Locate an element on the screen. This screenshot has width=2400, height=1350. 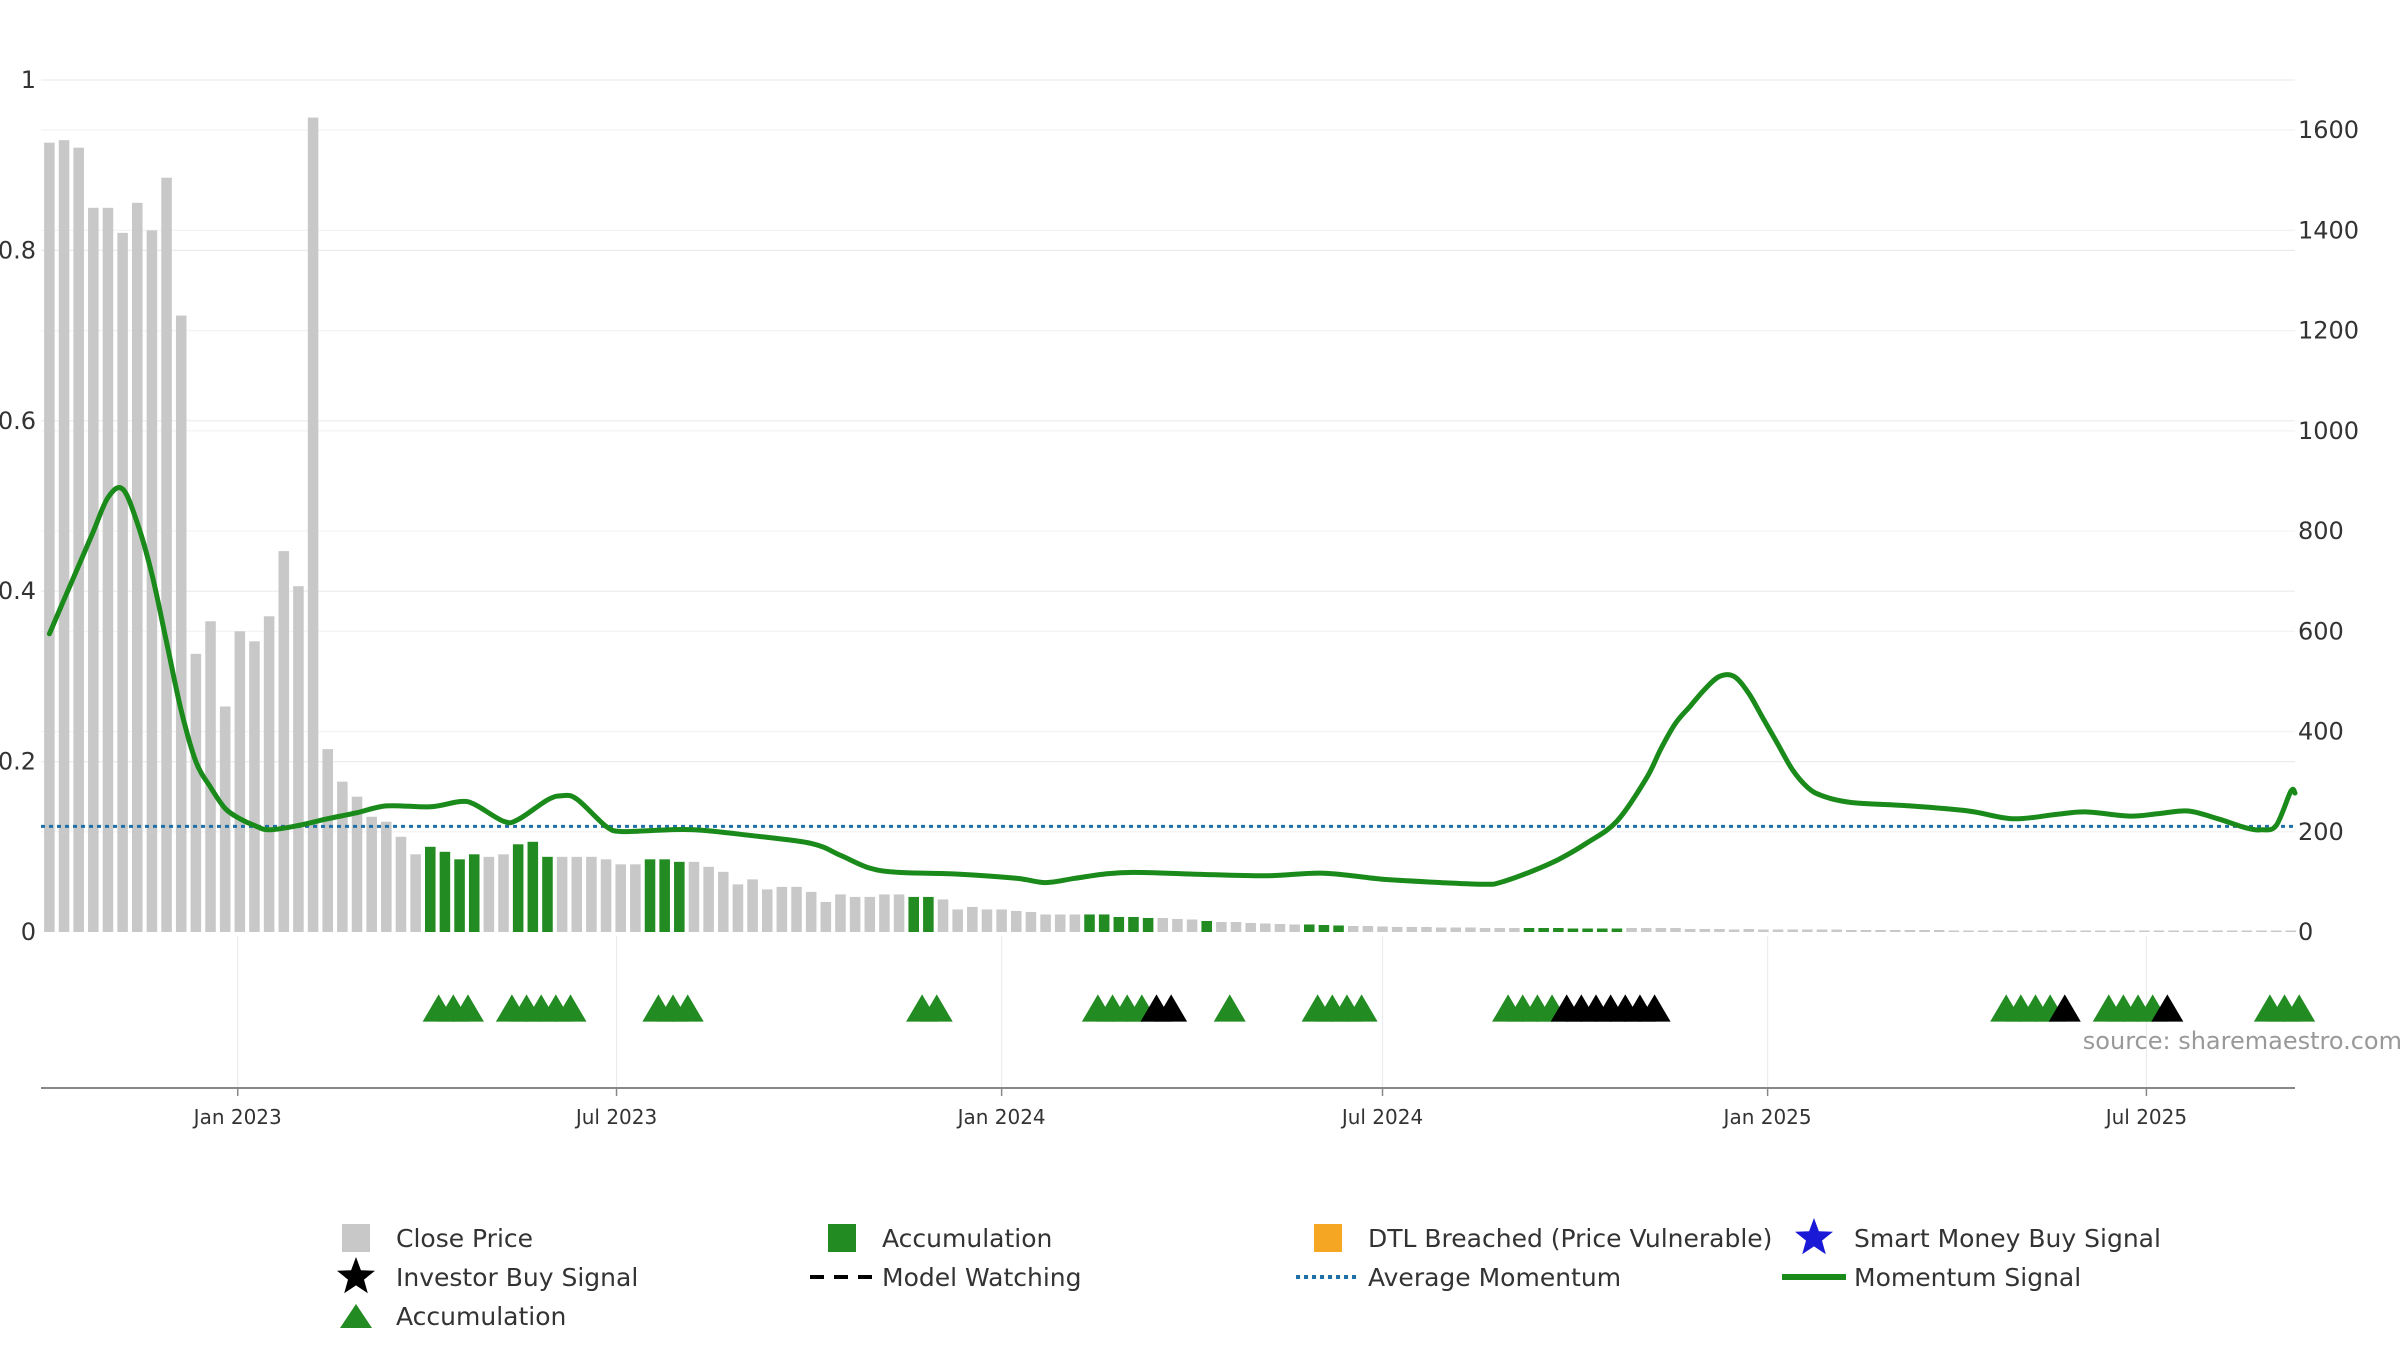
signal-markers is located at coordinates (1369, 1008).